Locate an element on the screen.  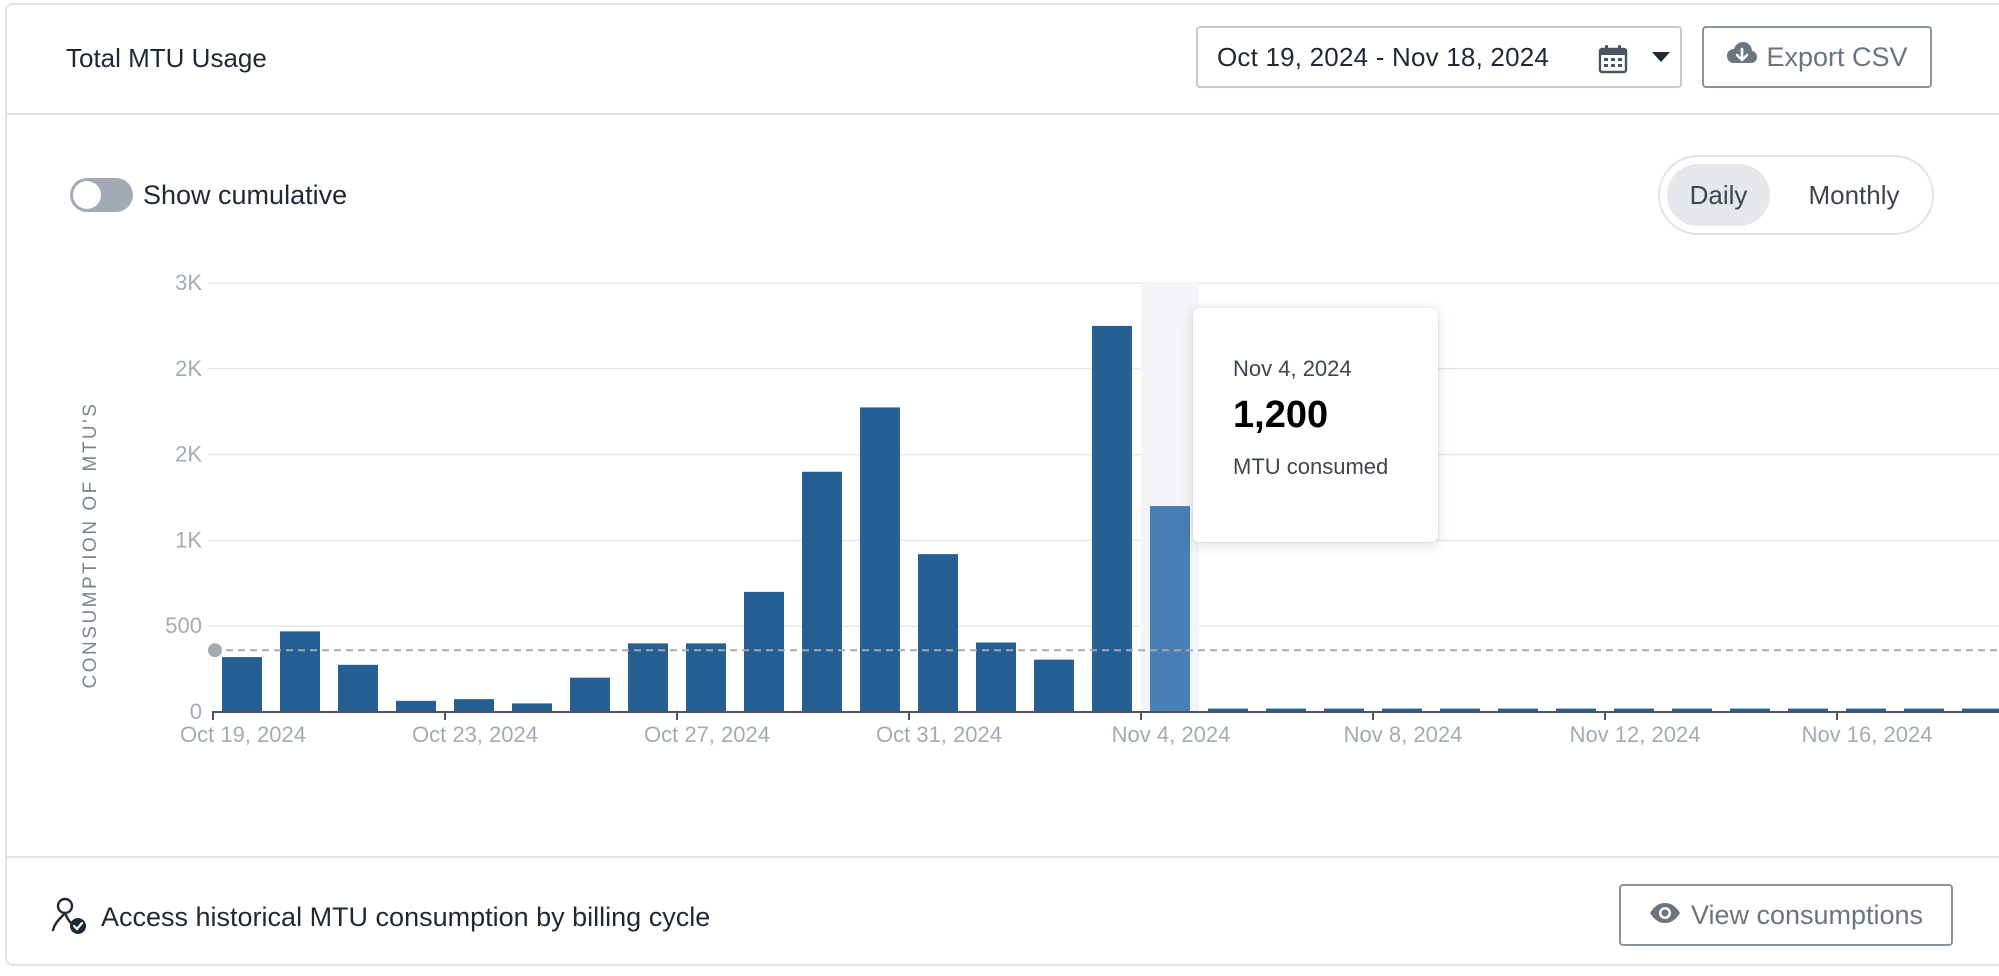
export-csv-label: Export CSV is located at coordinates (1837, 56).